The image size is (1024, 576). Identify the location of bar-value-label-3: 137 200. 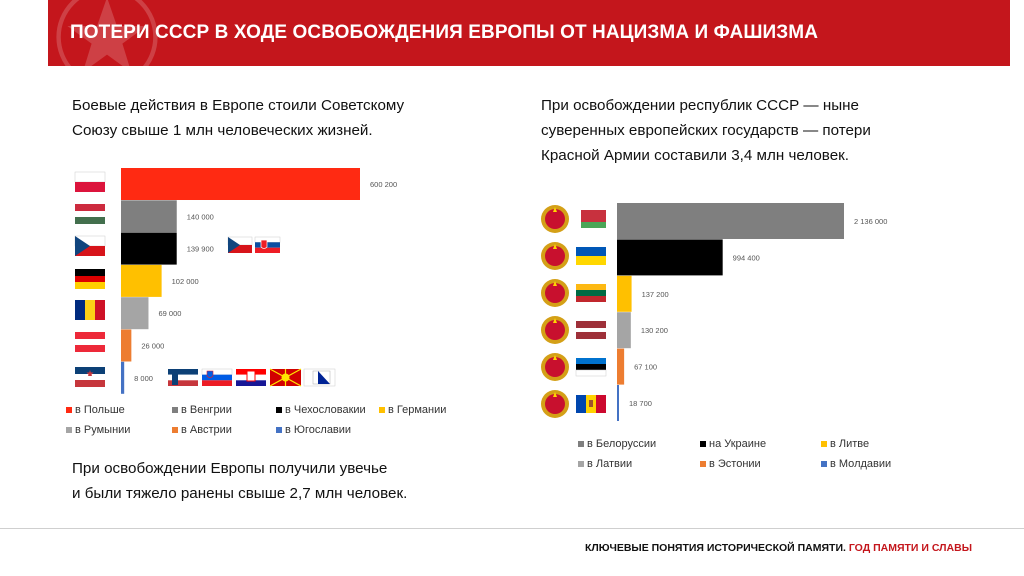
(655, 294).